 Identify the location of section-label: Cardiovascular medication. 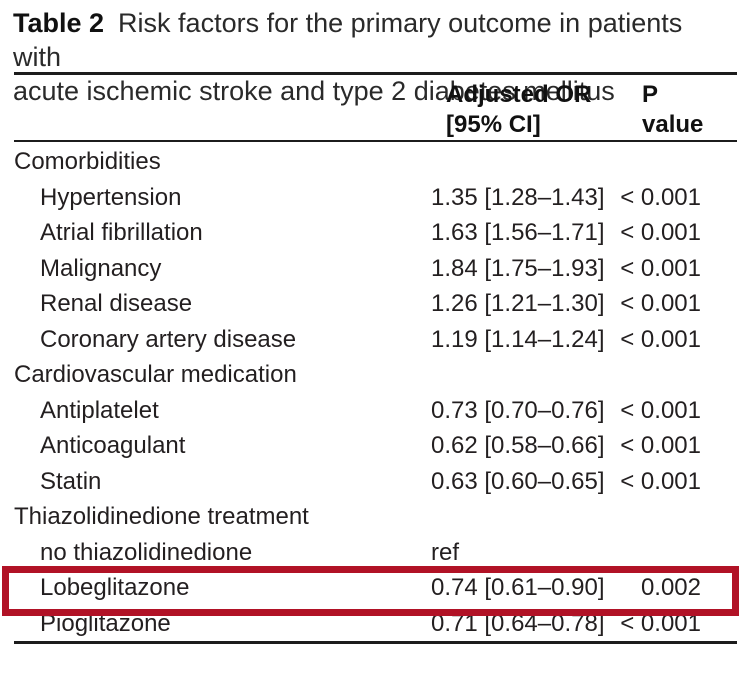
(155, 374).